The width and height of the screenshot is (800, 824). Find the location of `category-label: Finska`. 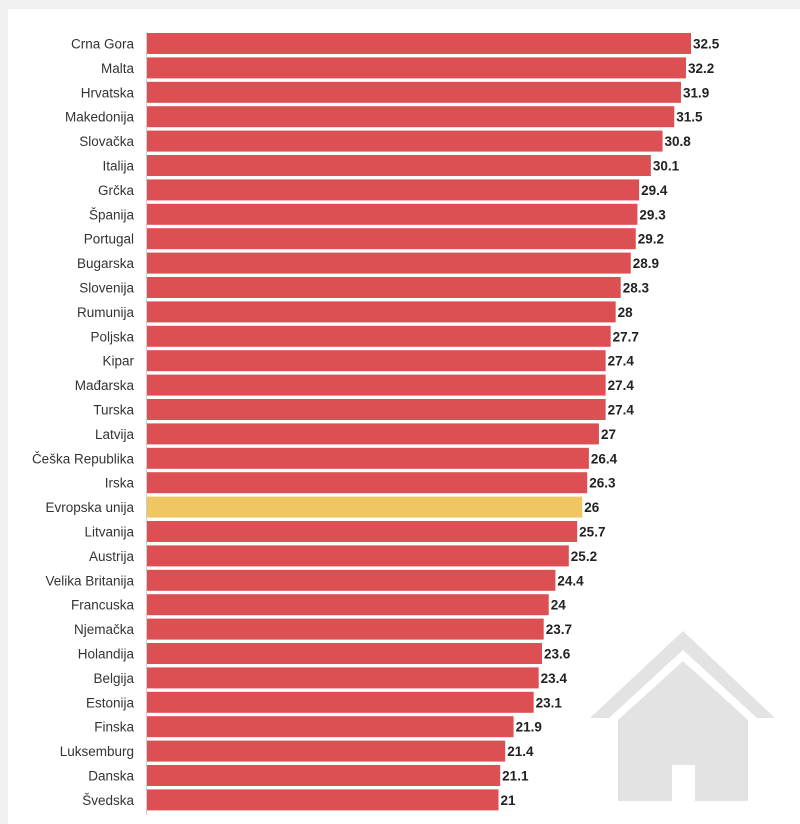

category-label: Finska is located at coordinates (114, 727).